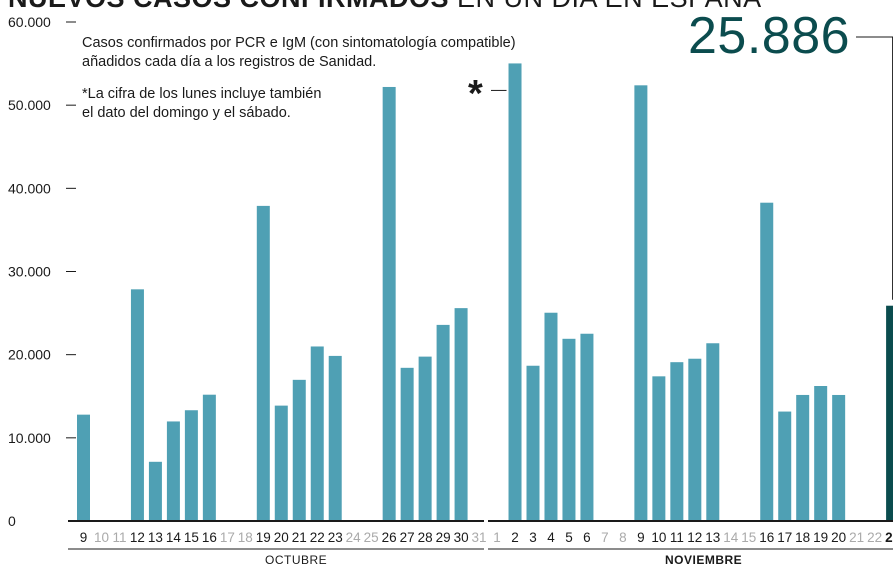  Describe the element at coordinates (29, 105) in the screenshot. I see `y-tick-label: 50.000` at that location.